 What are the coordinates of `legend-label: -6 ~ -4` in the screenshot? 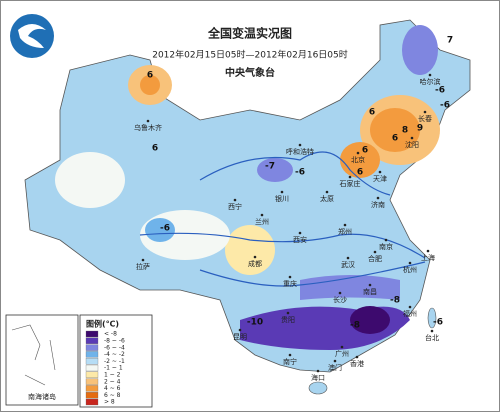 It's located at (114, 347).